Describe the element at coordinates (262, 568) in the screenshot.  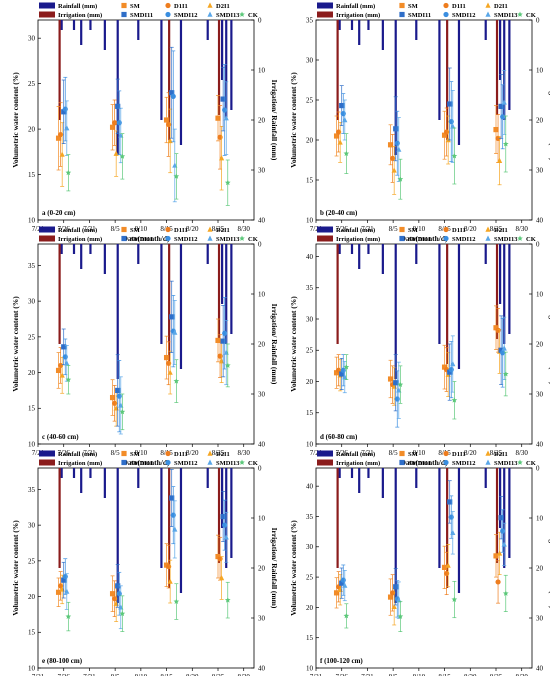
I see `y-right-tick-label: 20` at that location.